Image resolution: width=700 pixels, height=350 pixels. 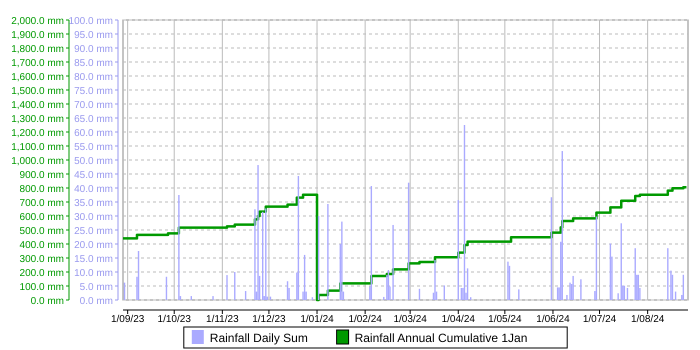 What do you see at coordinates (96, 301) in the screenshot?
I see `y2-tick-label: 0.0 mm` at bounding box center [96, 301].